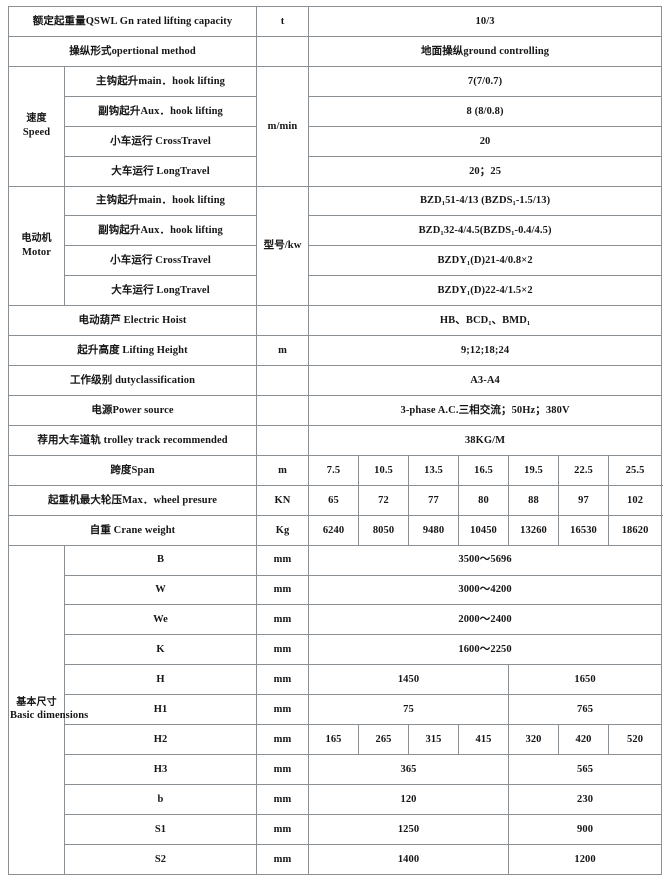 Image resolution: width=667 pixels, height=881 pixels. Describe the element at coordinates (160, 560) in the screenshot. I see `row-label-dimension-b: B` at that location.